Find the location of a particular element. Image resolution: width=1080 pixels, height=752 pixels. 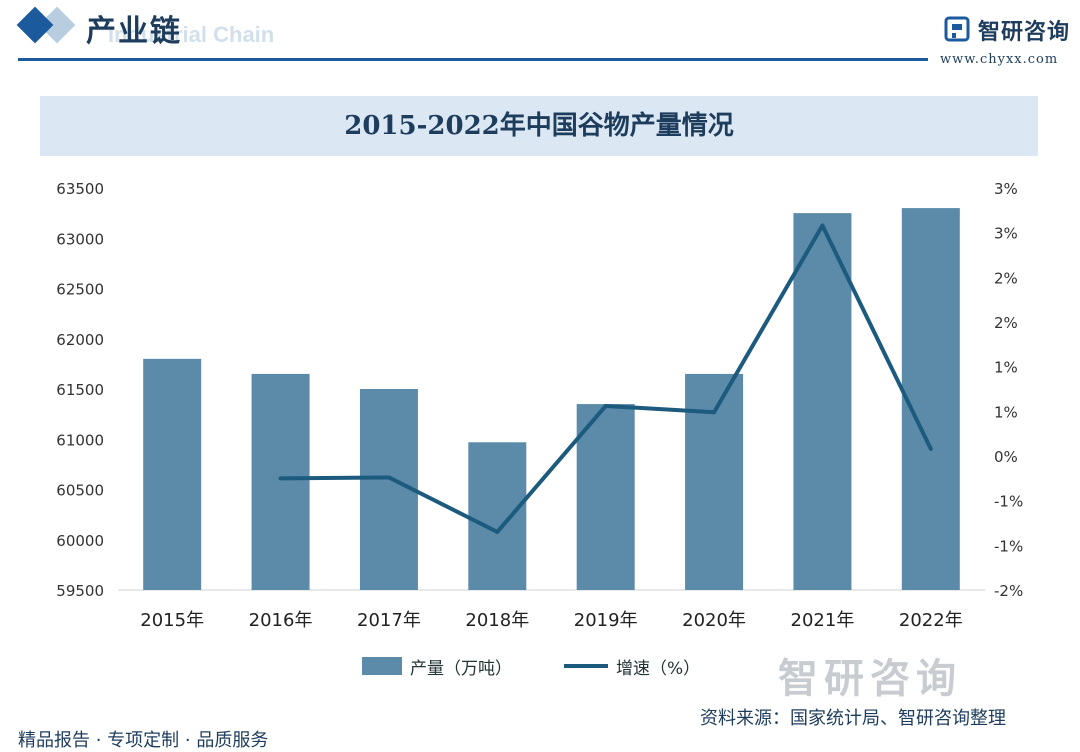

watermark-logo: 智研咨询 is located at coordinates (870, 675).